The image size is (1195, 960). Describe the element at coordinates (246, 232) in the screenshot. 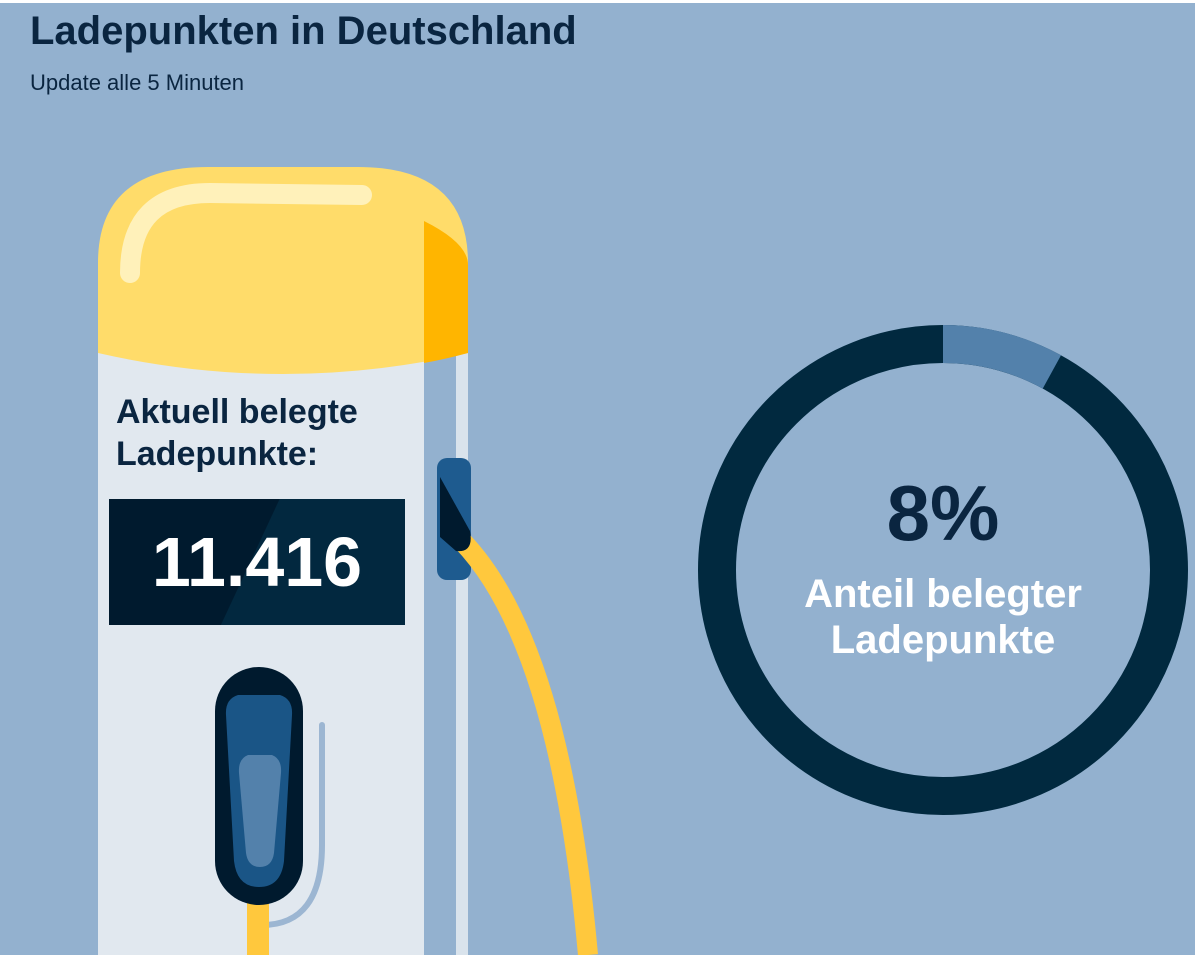

I see `station-cap-highlight` at that location.